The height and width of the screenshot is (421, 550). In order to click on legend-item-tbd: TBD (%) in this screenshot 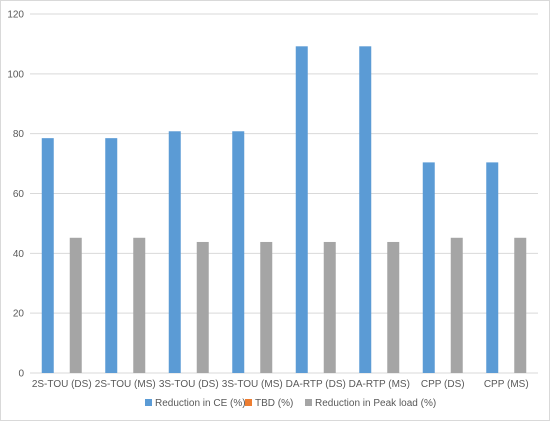, I will do `click(269, 403)`.